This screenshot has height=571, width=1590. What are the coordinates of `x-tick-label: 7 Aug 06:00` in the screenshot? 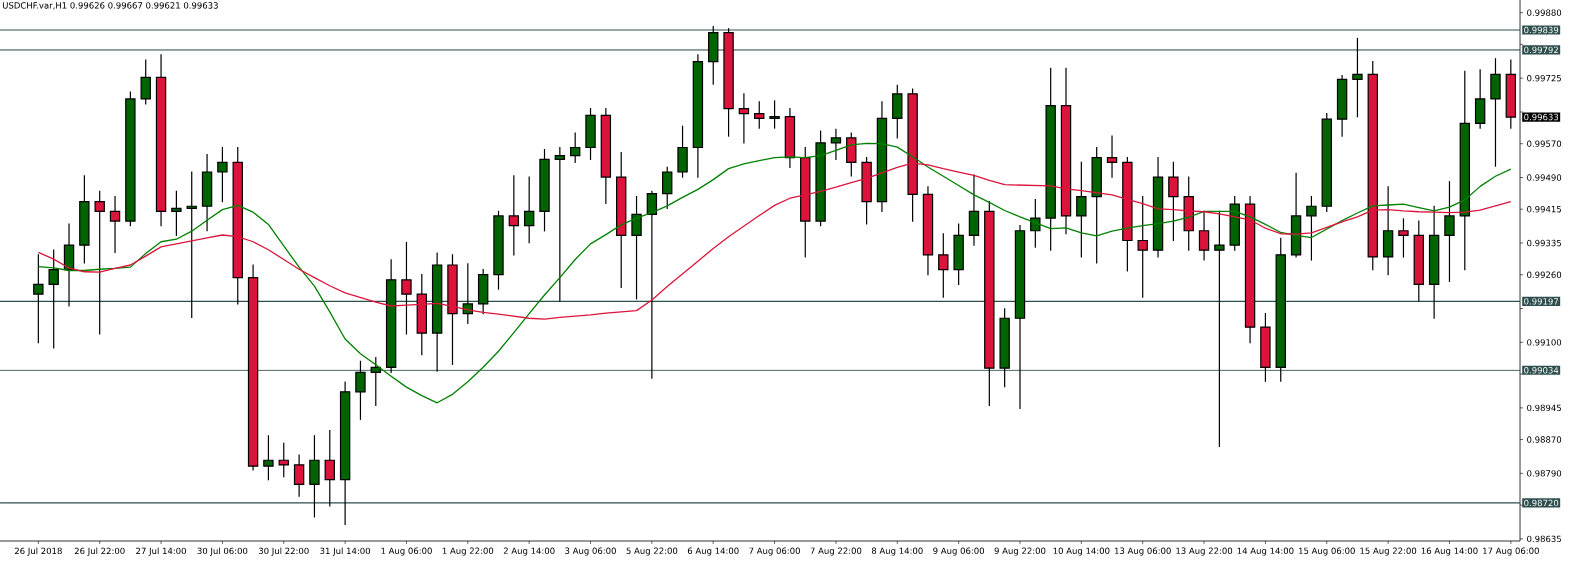 It's located at (774, 551).